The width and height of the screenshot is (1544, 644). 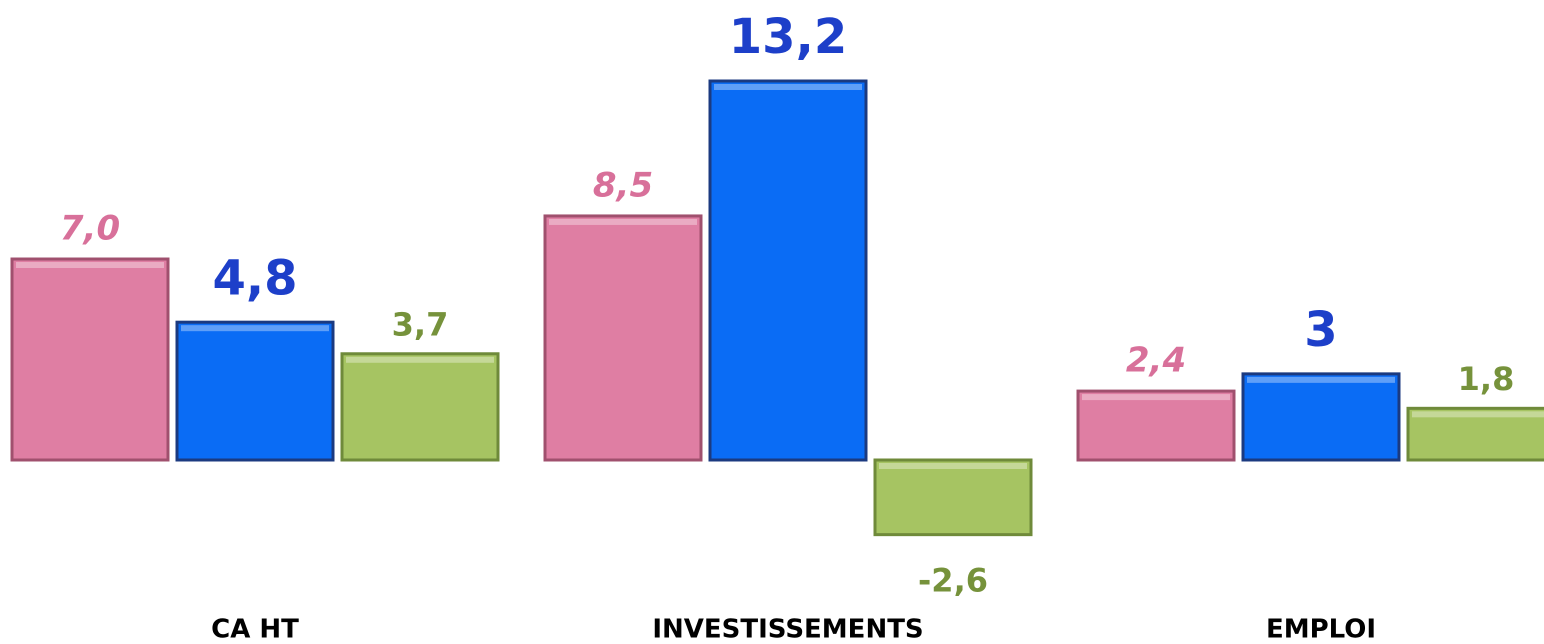 I want to click on value-label: -2,6, so click(x=953, y=581).